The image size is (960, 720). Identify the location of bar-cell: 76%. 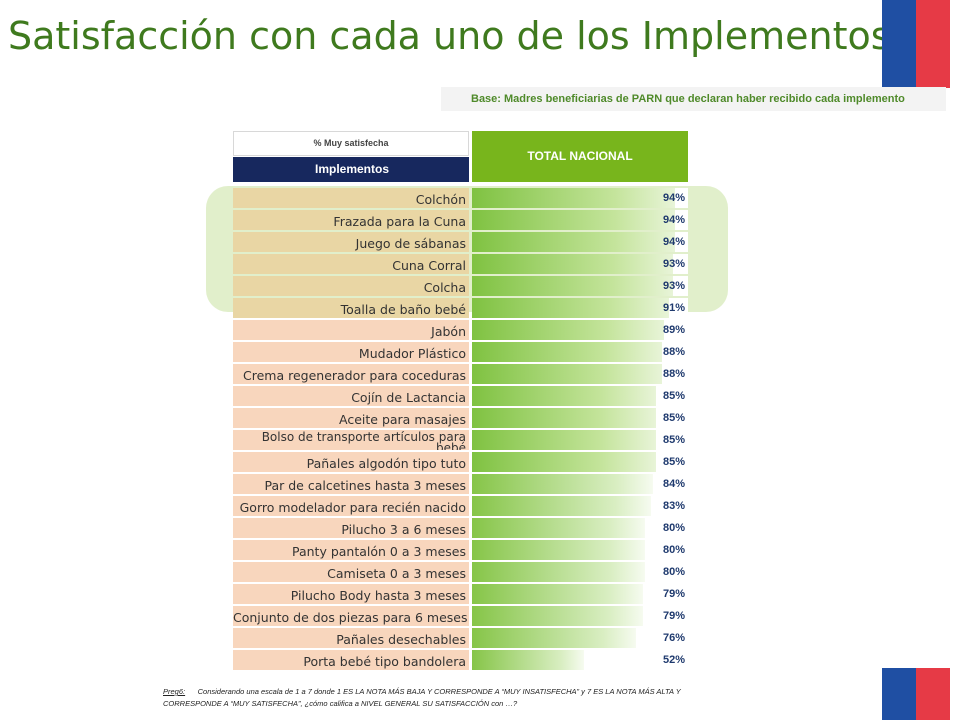
(580, 638).